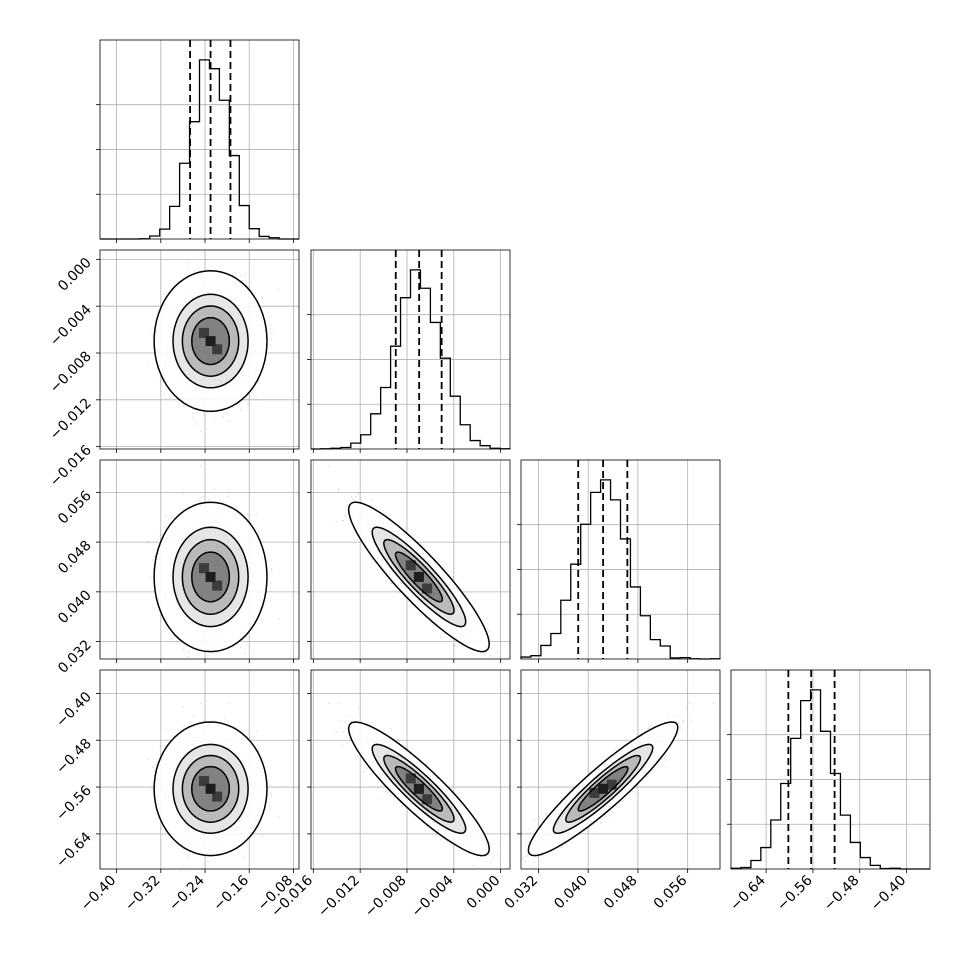 This screenshot has width=970, height=970. What do you see at coordinates (71, 326) in the screenshot?
I see `y-tick-label: −0.004` at bounding box center [71, 326].